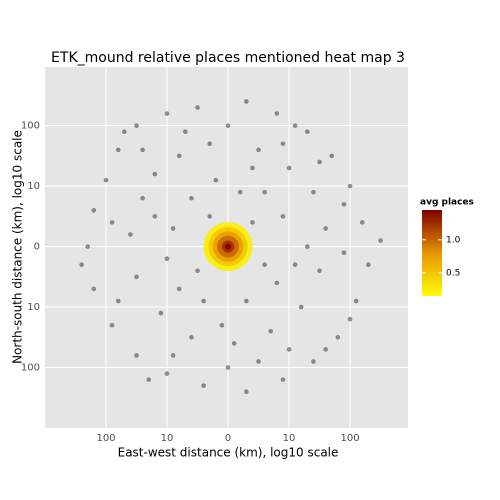  I want to click on x-tick-label: 0, so click(228, 438).